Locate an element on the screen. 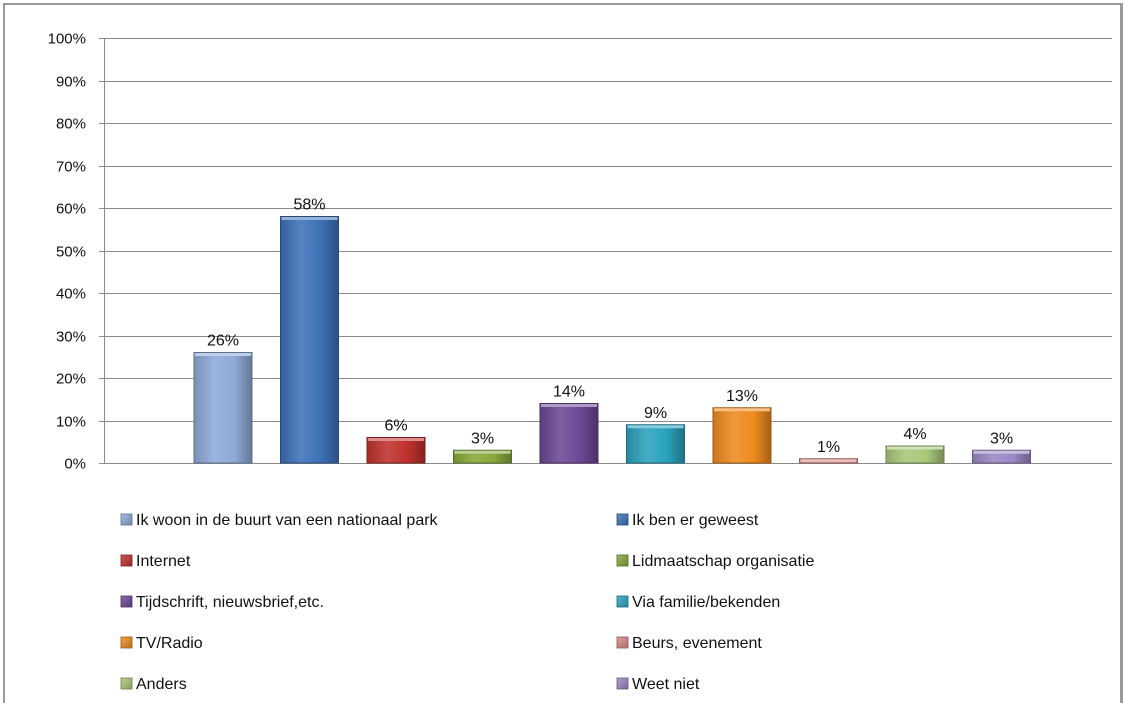  legend-label: Internet is located at coordinates (163, 561).